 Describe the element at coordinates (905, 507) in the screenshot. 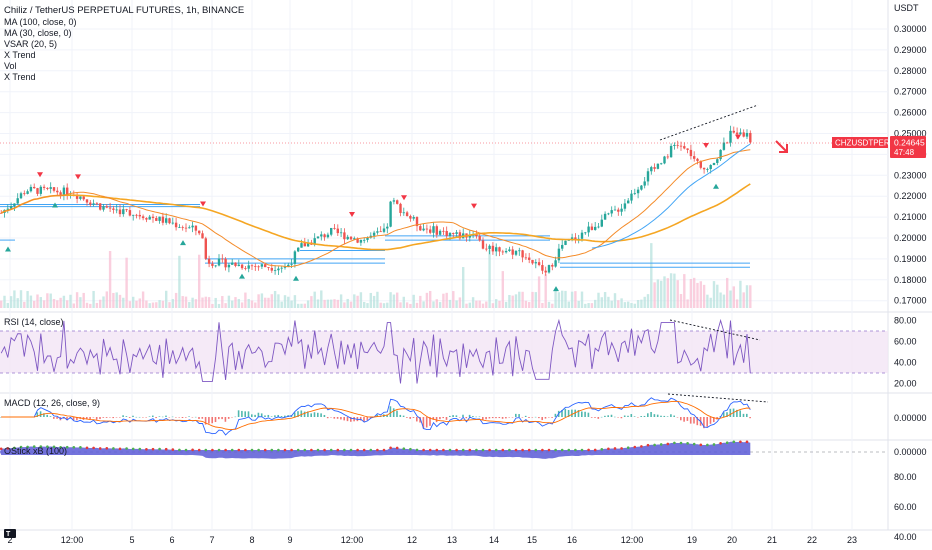

I see `ostick-tick-label: 60.00` at that location.